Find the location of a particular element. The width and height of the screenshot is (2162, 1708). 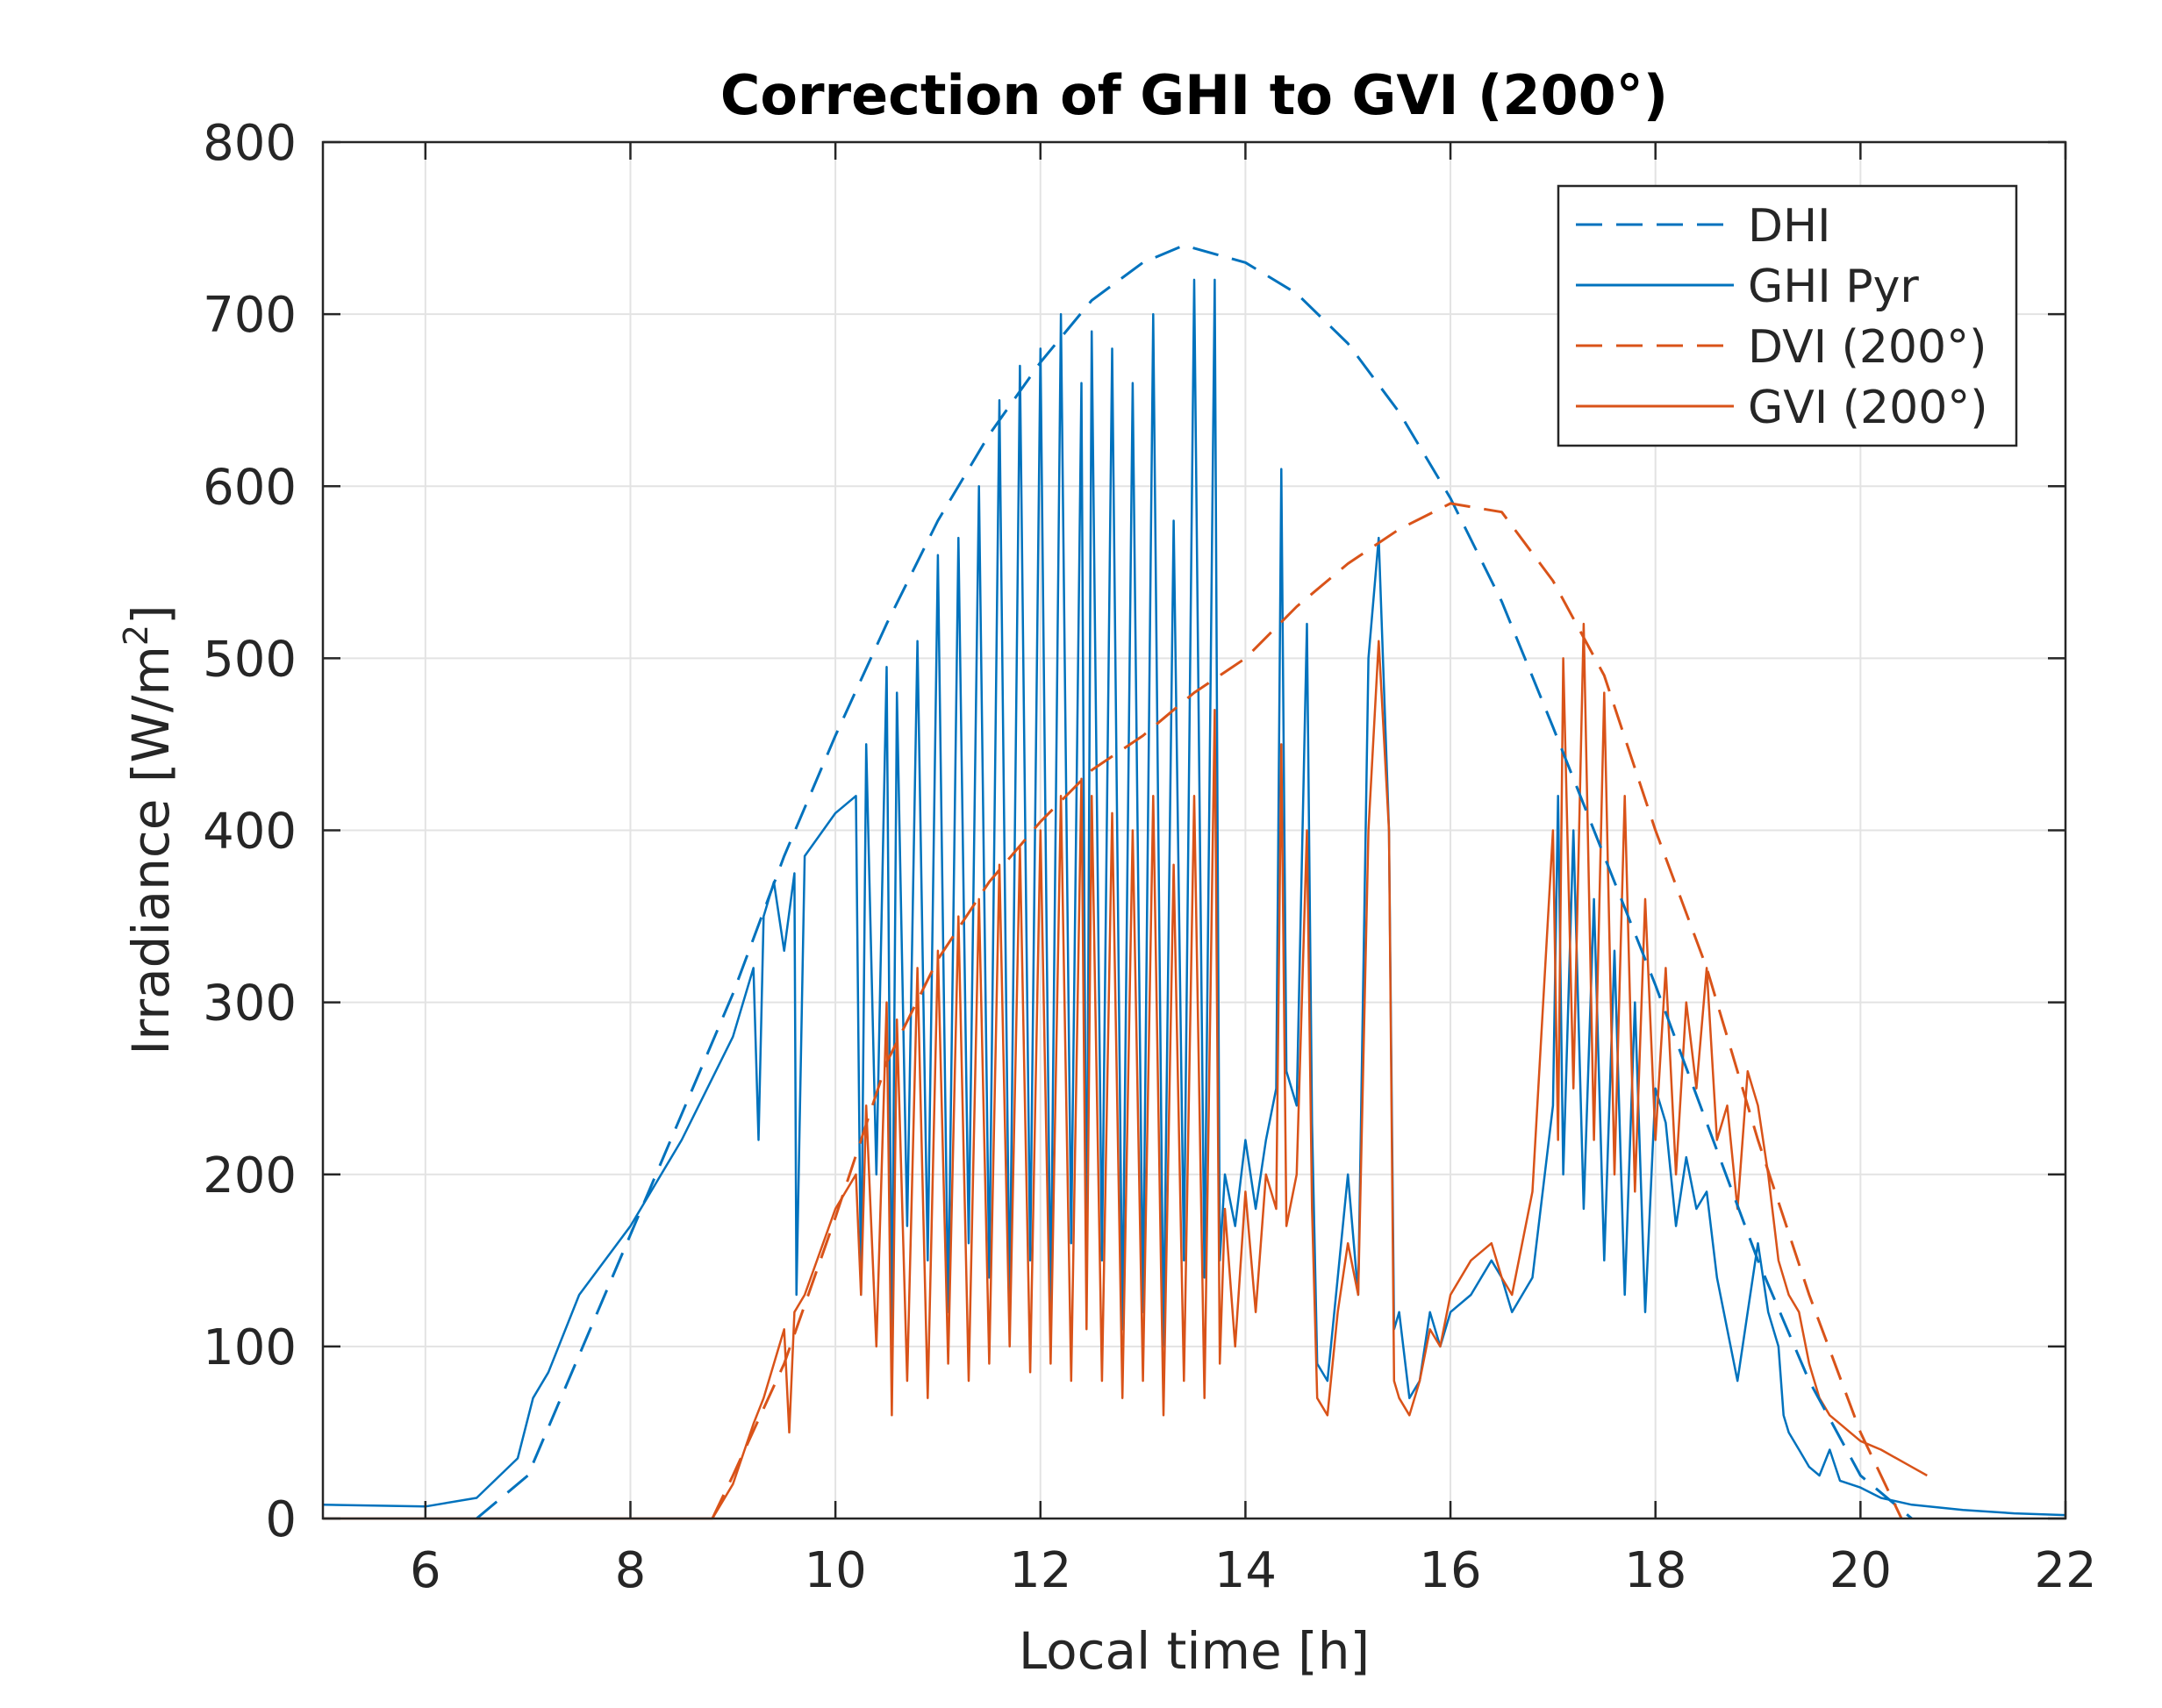

y-tick-label: 800 is located at coordinates (250, 143).